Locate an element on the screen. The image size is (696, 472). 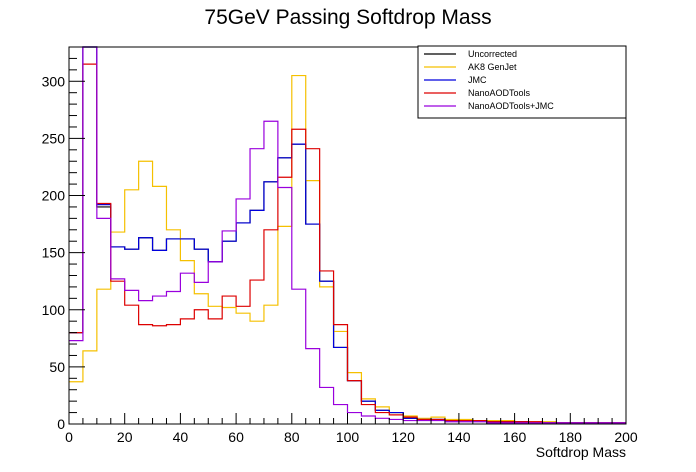
x-tick-label: 60 is located at coordinates (236, 437).